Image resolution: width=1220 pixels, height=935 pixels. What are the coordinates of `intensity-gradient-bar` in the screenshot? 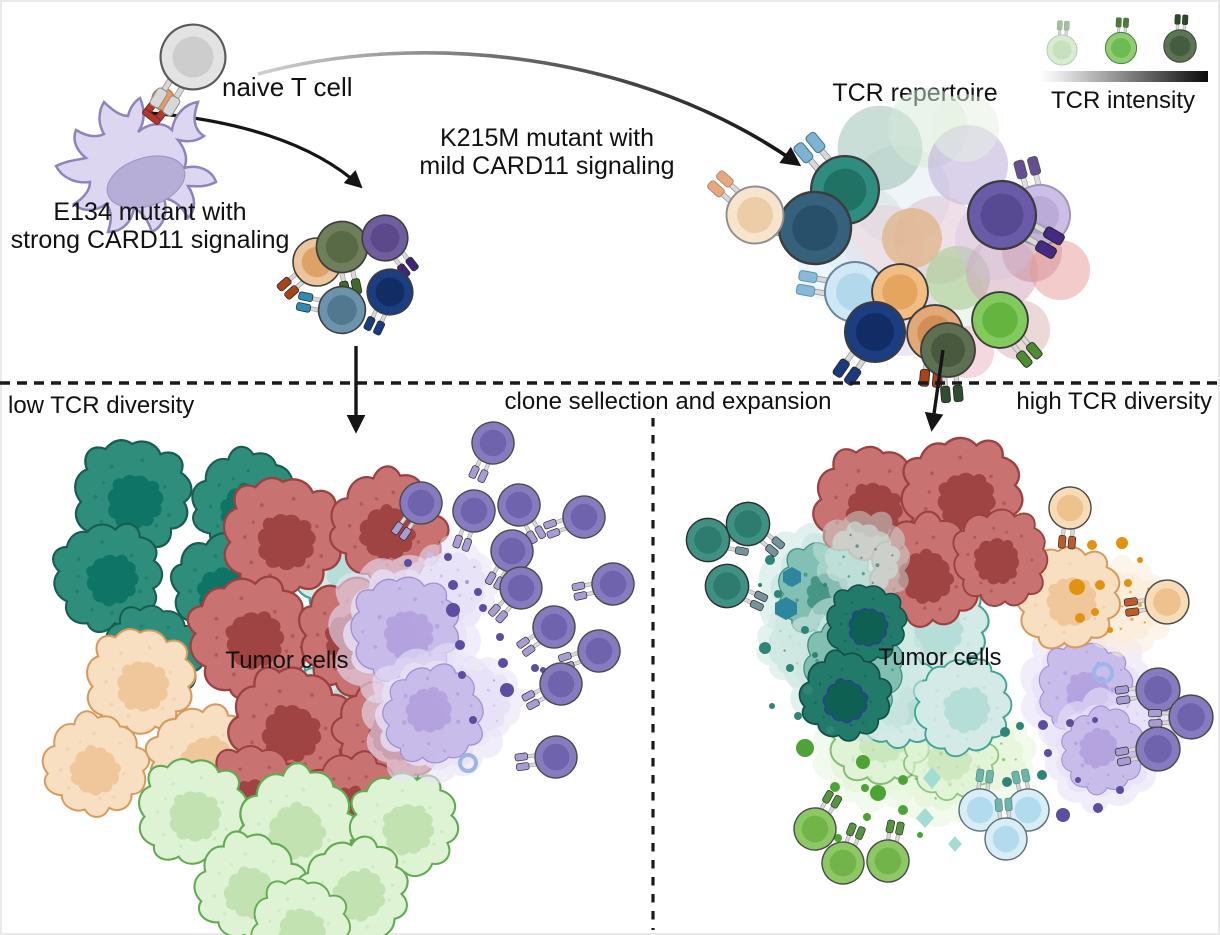 It's located at (1124, 76).